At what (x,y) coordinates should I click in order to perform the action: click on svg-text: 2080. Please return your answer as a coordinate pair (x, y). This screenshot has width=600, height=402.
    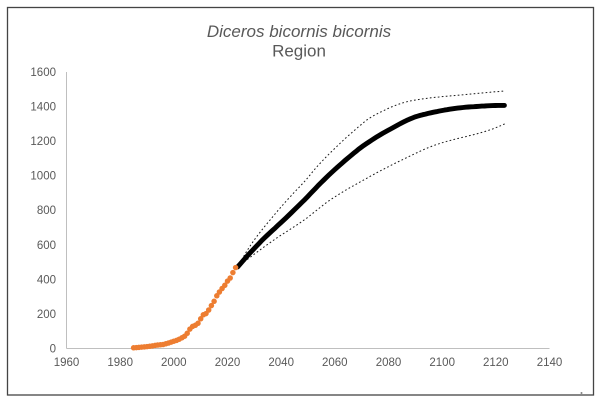
    Looking at the image, I should click on (389, 363).